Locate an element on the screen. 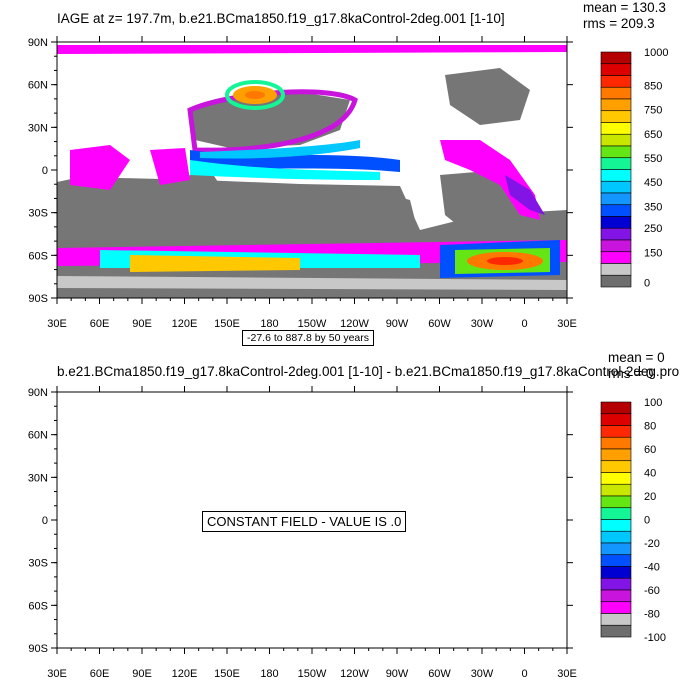 The width and height of the screenshot is (700, 700). colorbar-label: 80 is located at coordinates (650, 427).